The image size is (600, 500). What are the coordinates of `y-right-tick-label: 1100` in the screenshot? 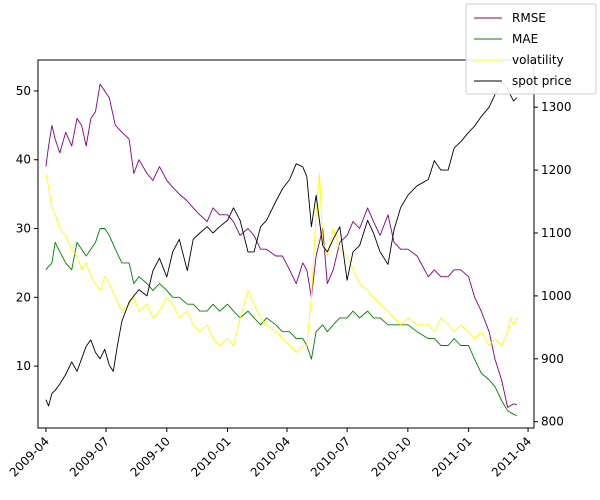 It's located at (556, 233).